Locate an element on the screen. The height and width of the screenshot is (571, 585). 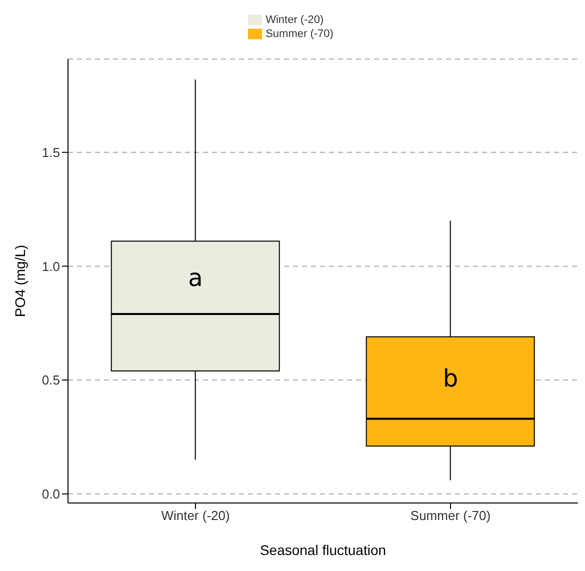
y-axis-title: PO4 (mg/L) is located at coordinates (20, 281).